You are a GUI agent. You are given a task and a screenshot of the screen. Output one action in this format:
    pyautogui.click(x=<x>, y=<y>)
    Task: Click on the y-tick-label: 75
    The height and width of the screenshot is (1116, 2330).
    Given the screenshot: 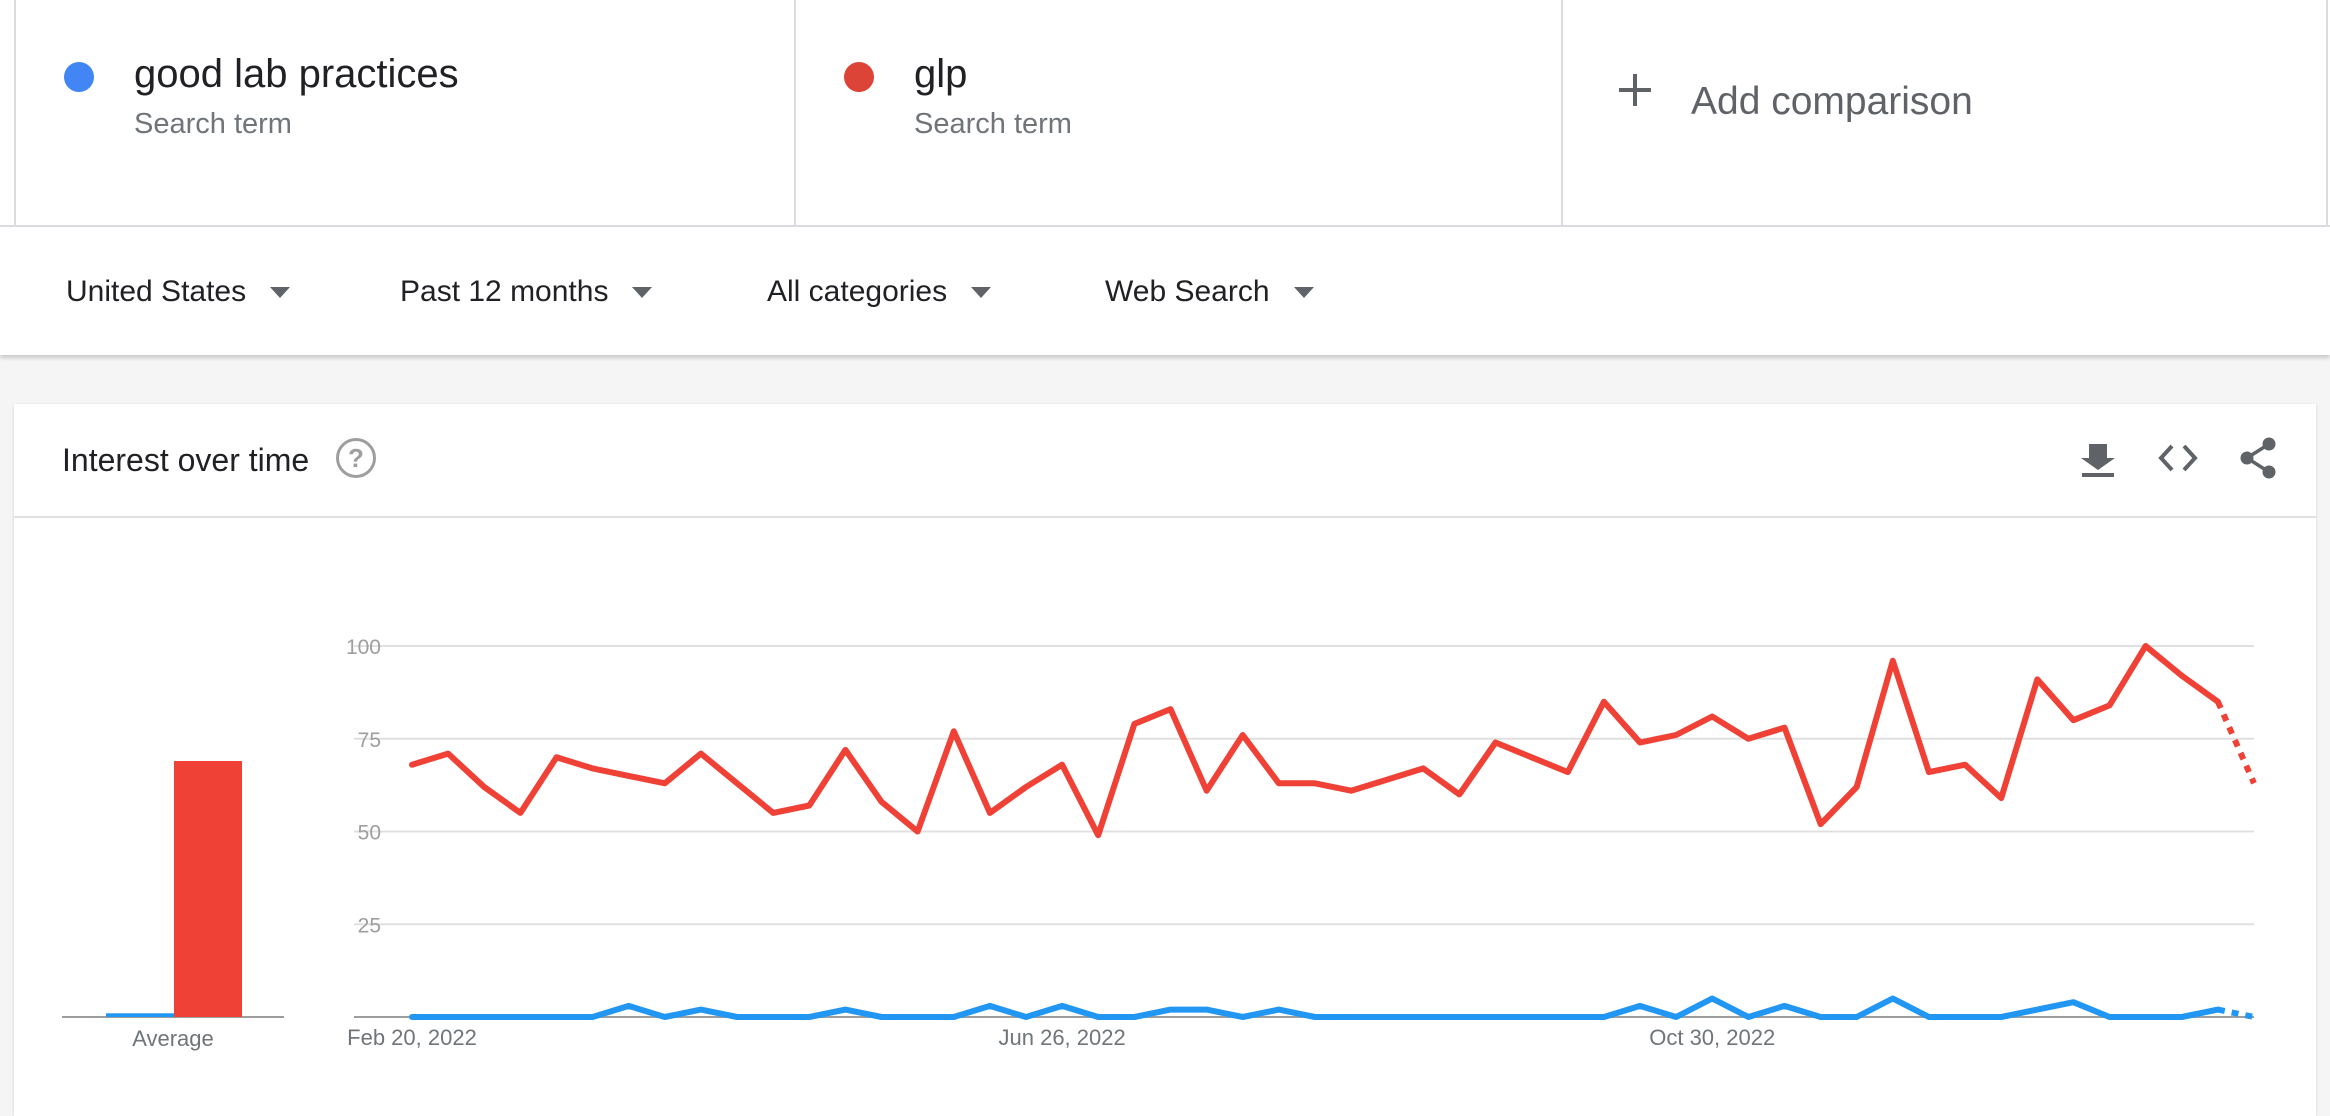 What is the action you would take?
    pyautogui.click(x=369, y=740)
    